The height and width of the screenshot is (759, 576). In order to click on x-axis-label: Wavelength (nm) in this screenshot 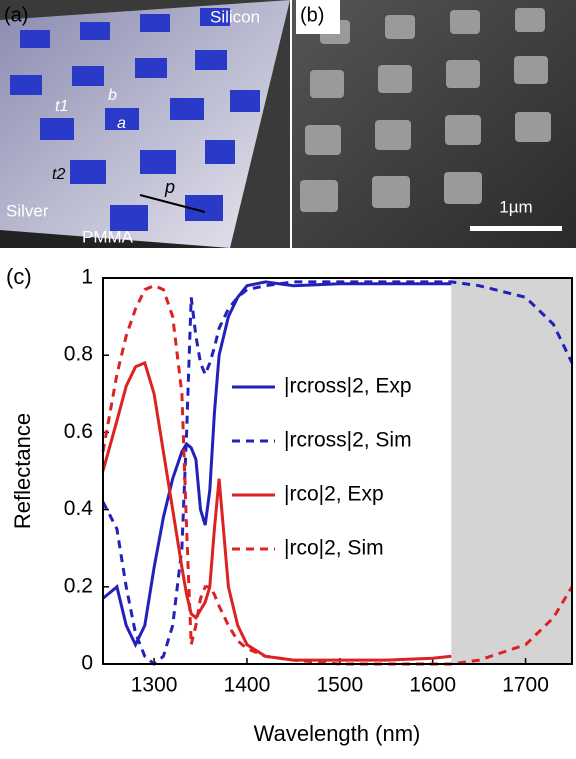, I will do `click(337, 733)`.